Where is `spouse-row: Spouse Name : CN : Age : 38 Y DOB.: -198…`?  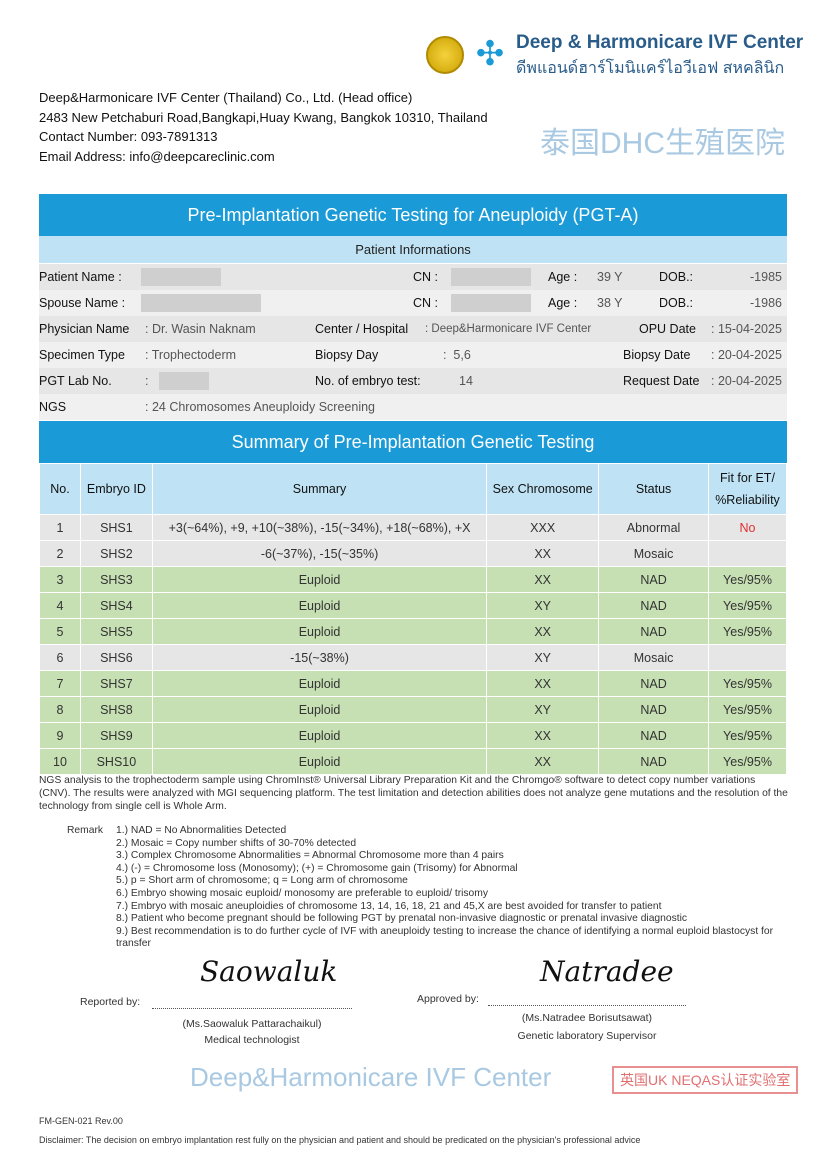
spouse-row: Spouse Name : CN : Age : 38 Y DOB.: -198… is located at coordinates (413, 303).